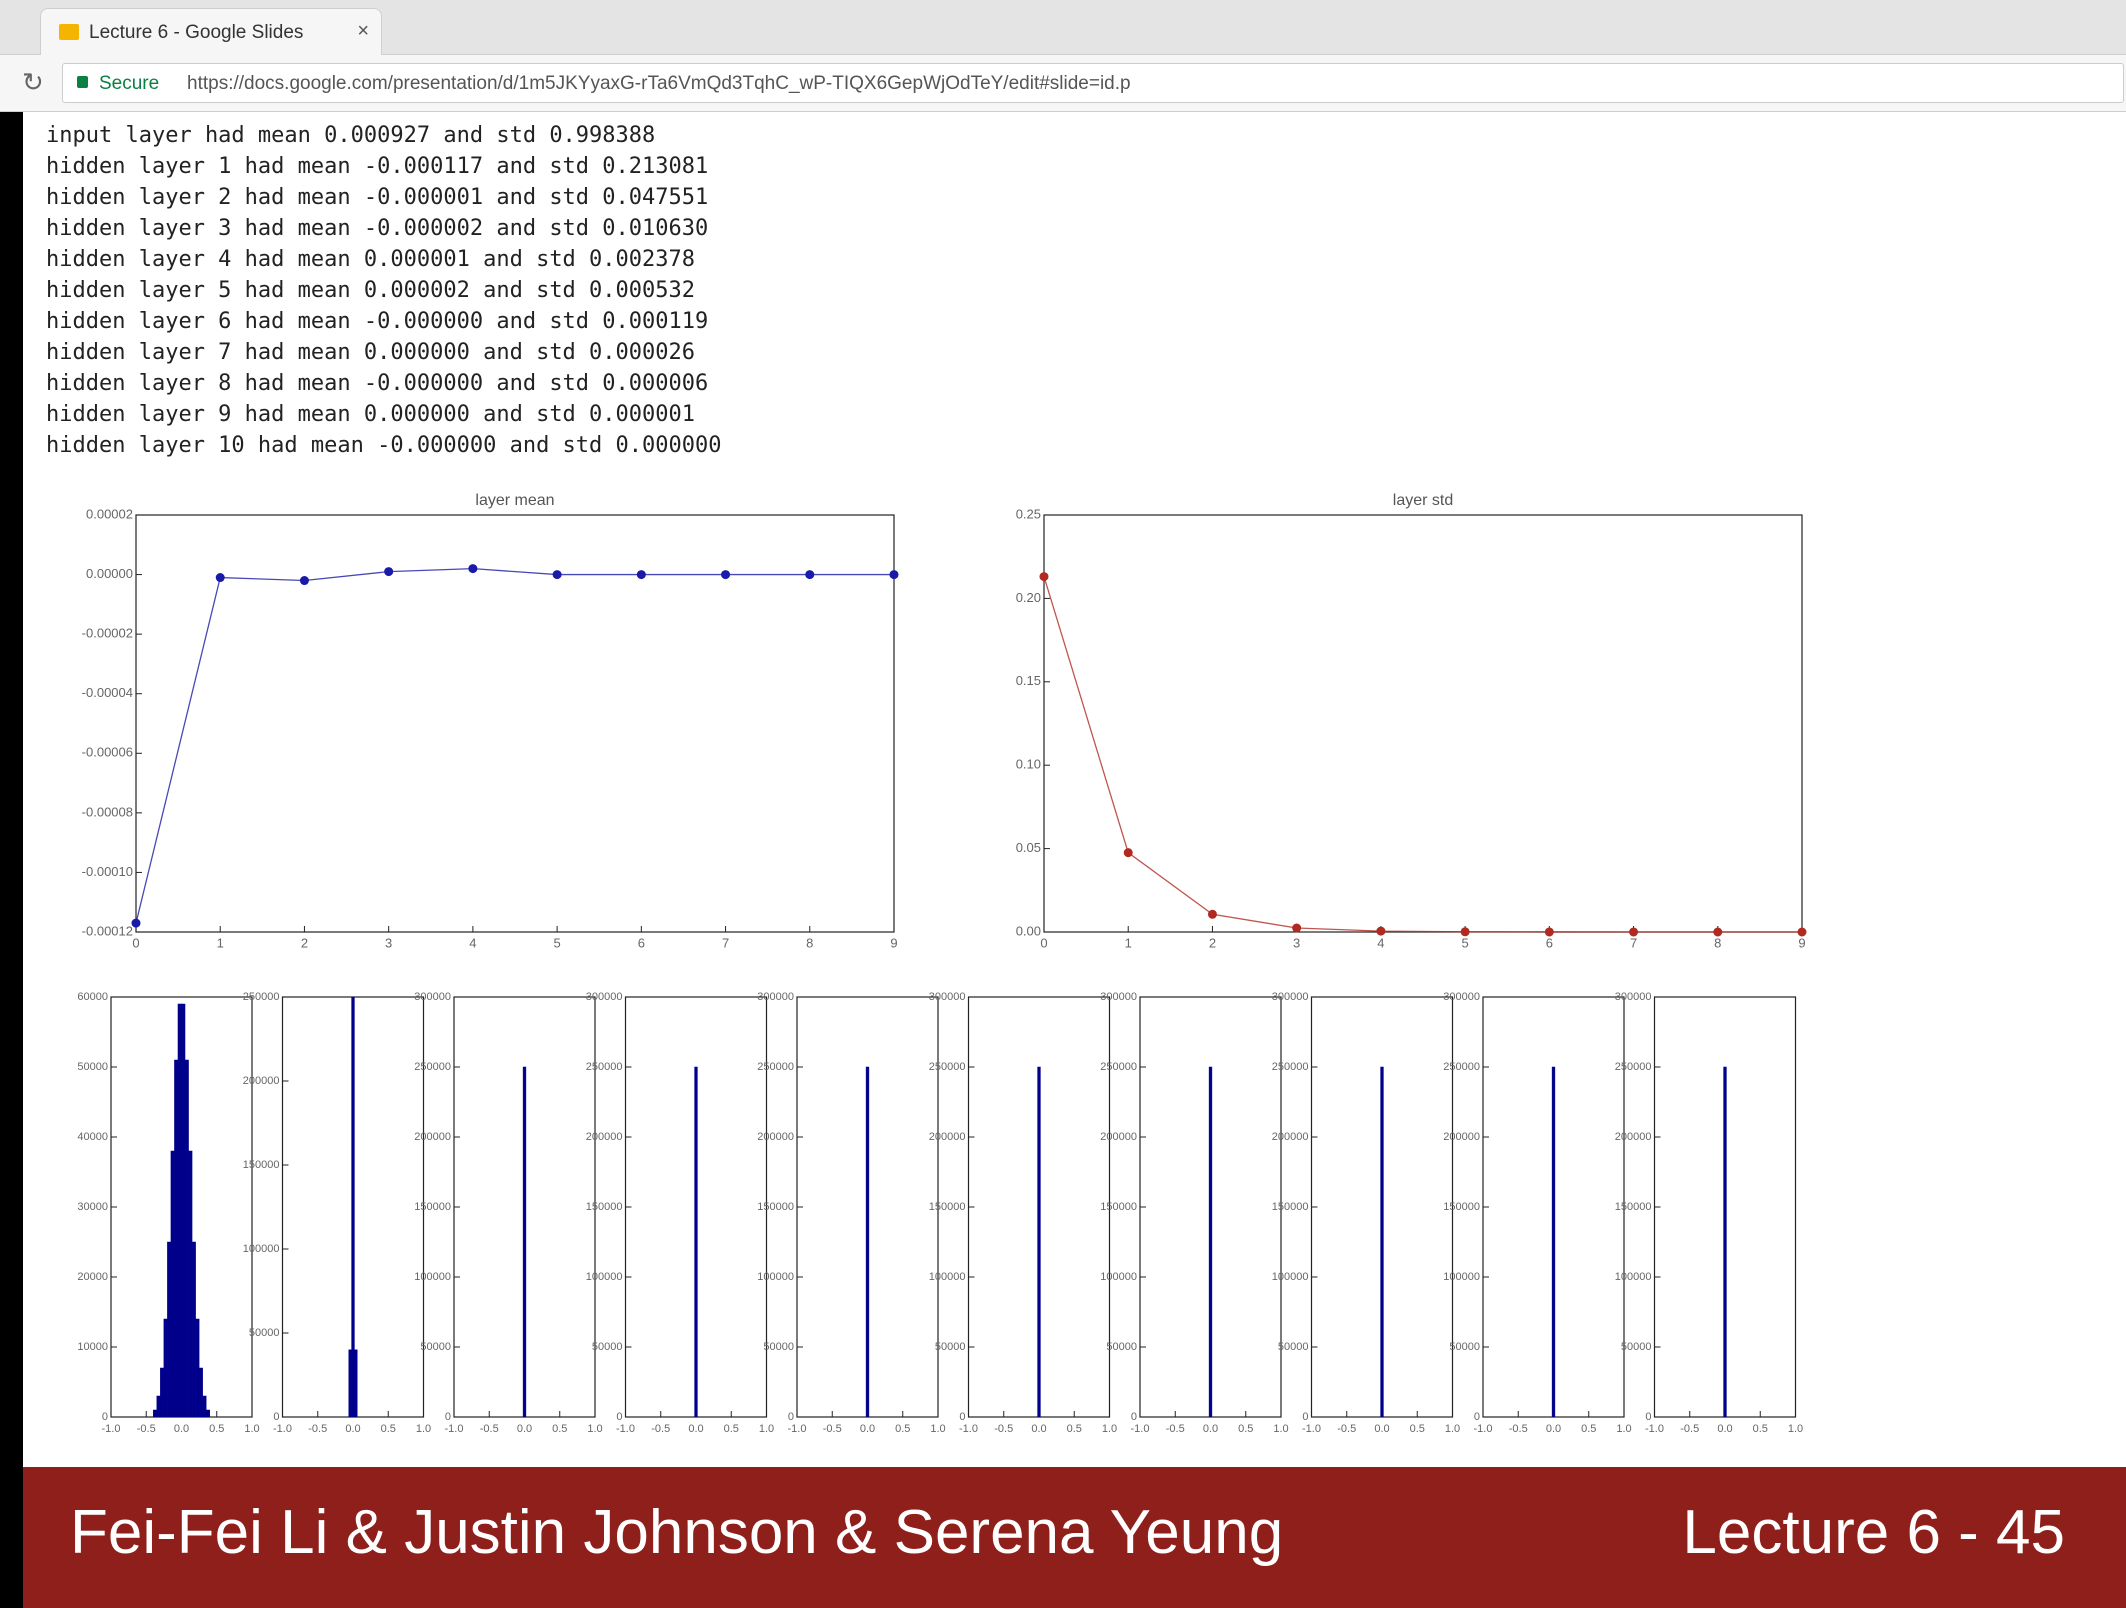 This screenshot has height=1608, width=2126. Describe the element at coordinates (92, 1137) in the screenshot. I see `y-tick-label: 40000` at that location.